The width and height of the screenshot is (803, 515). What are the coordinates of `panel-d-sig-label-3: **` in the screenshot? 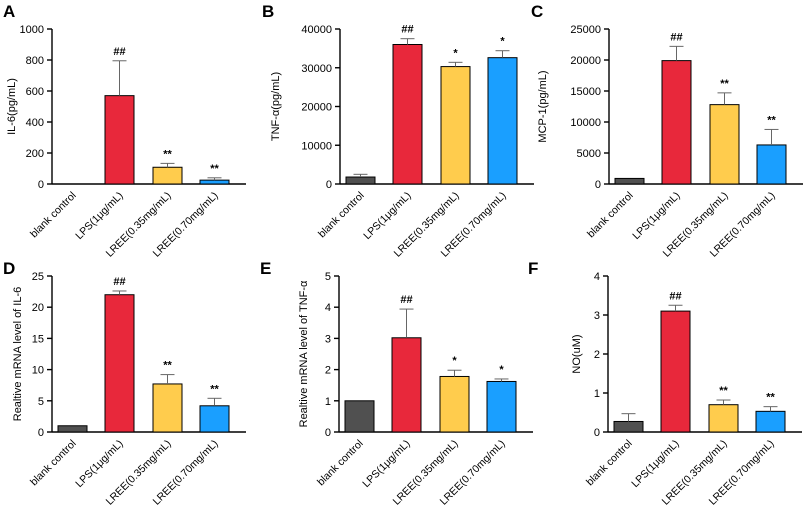 It's located at (214, 389).